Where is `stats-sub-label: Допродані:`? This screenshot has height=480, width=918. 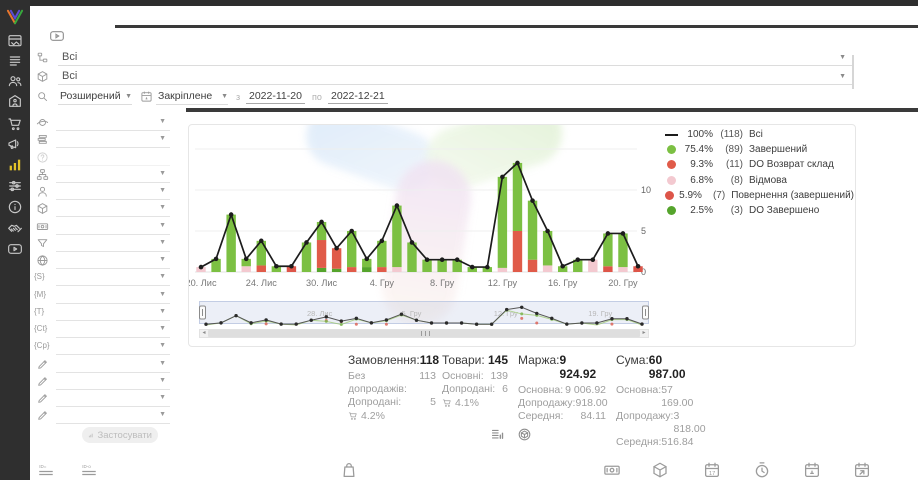
stats-sub-label: Допродані: is located at coordinates (375, 402).